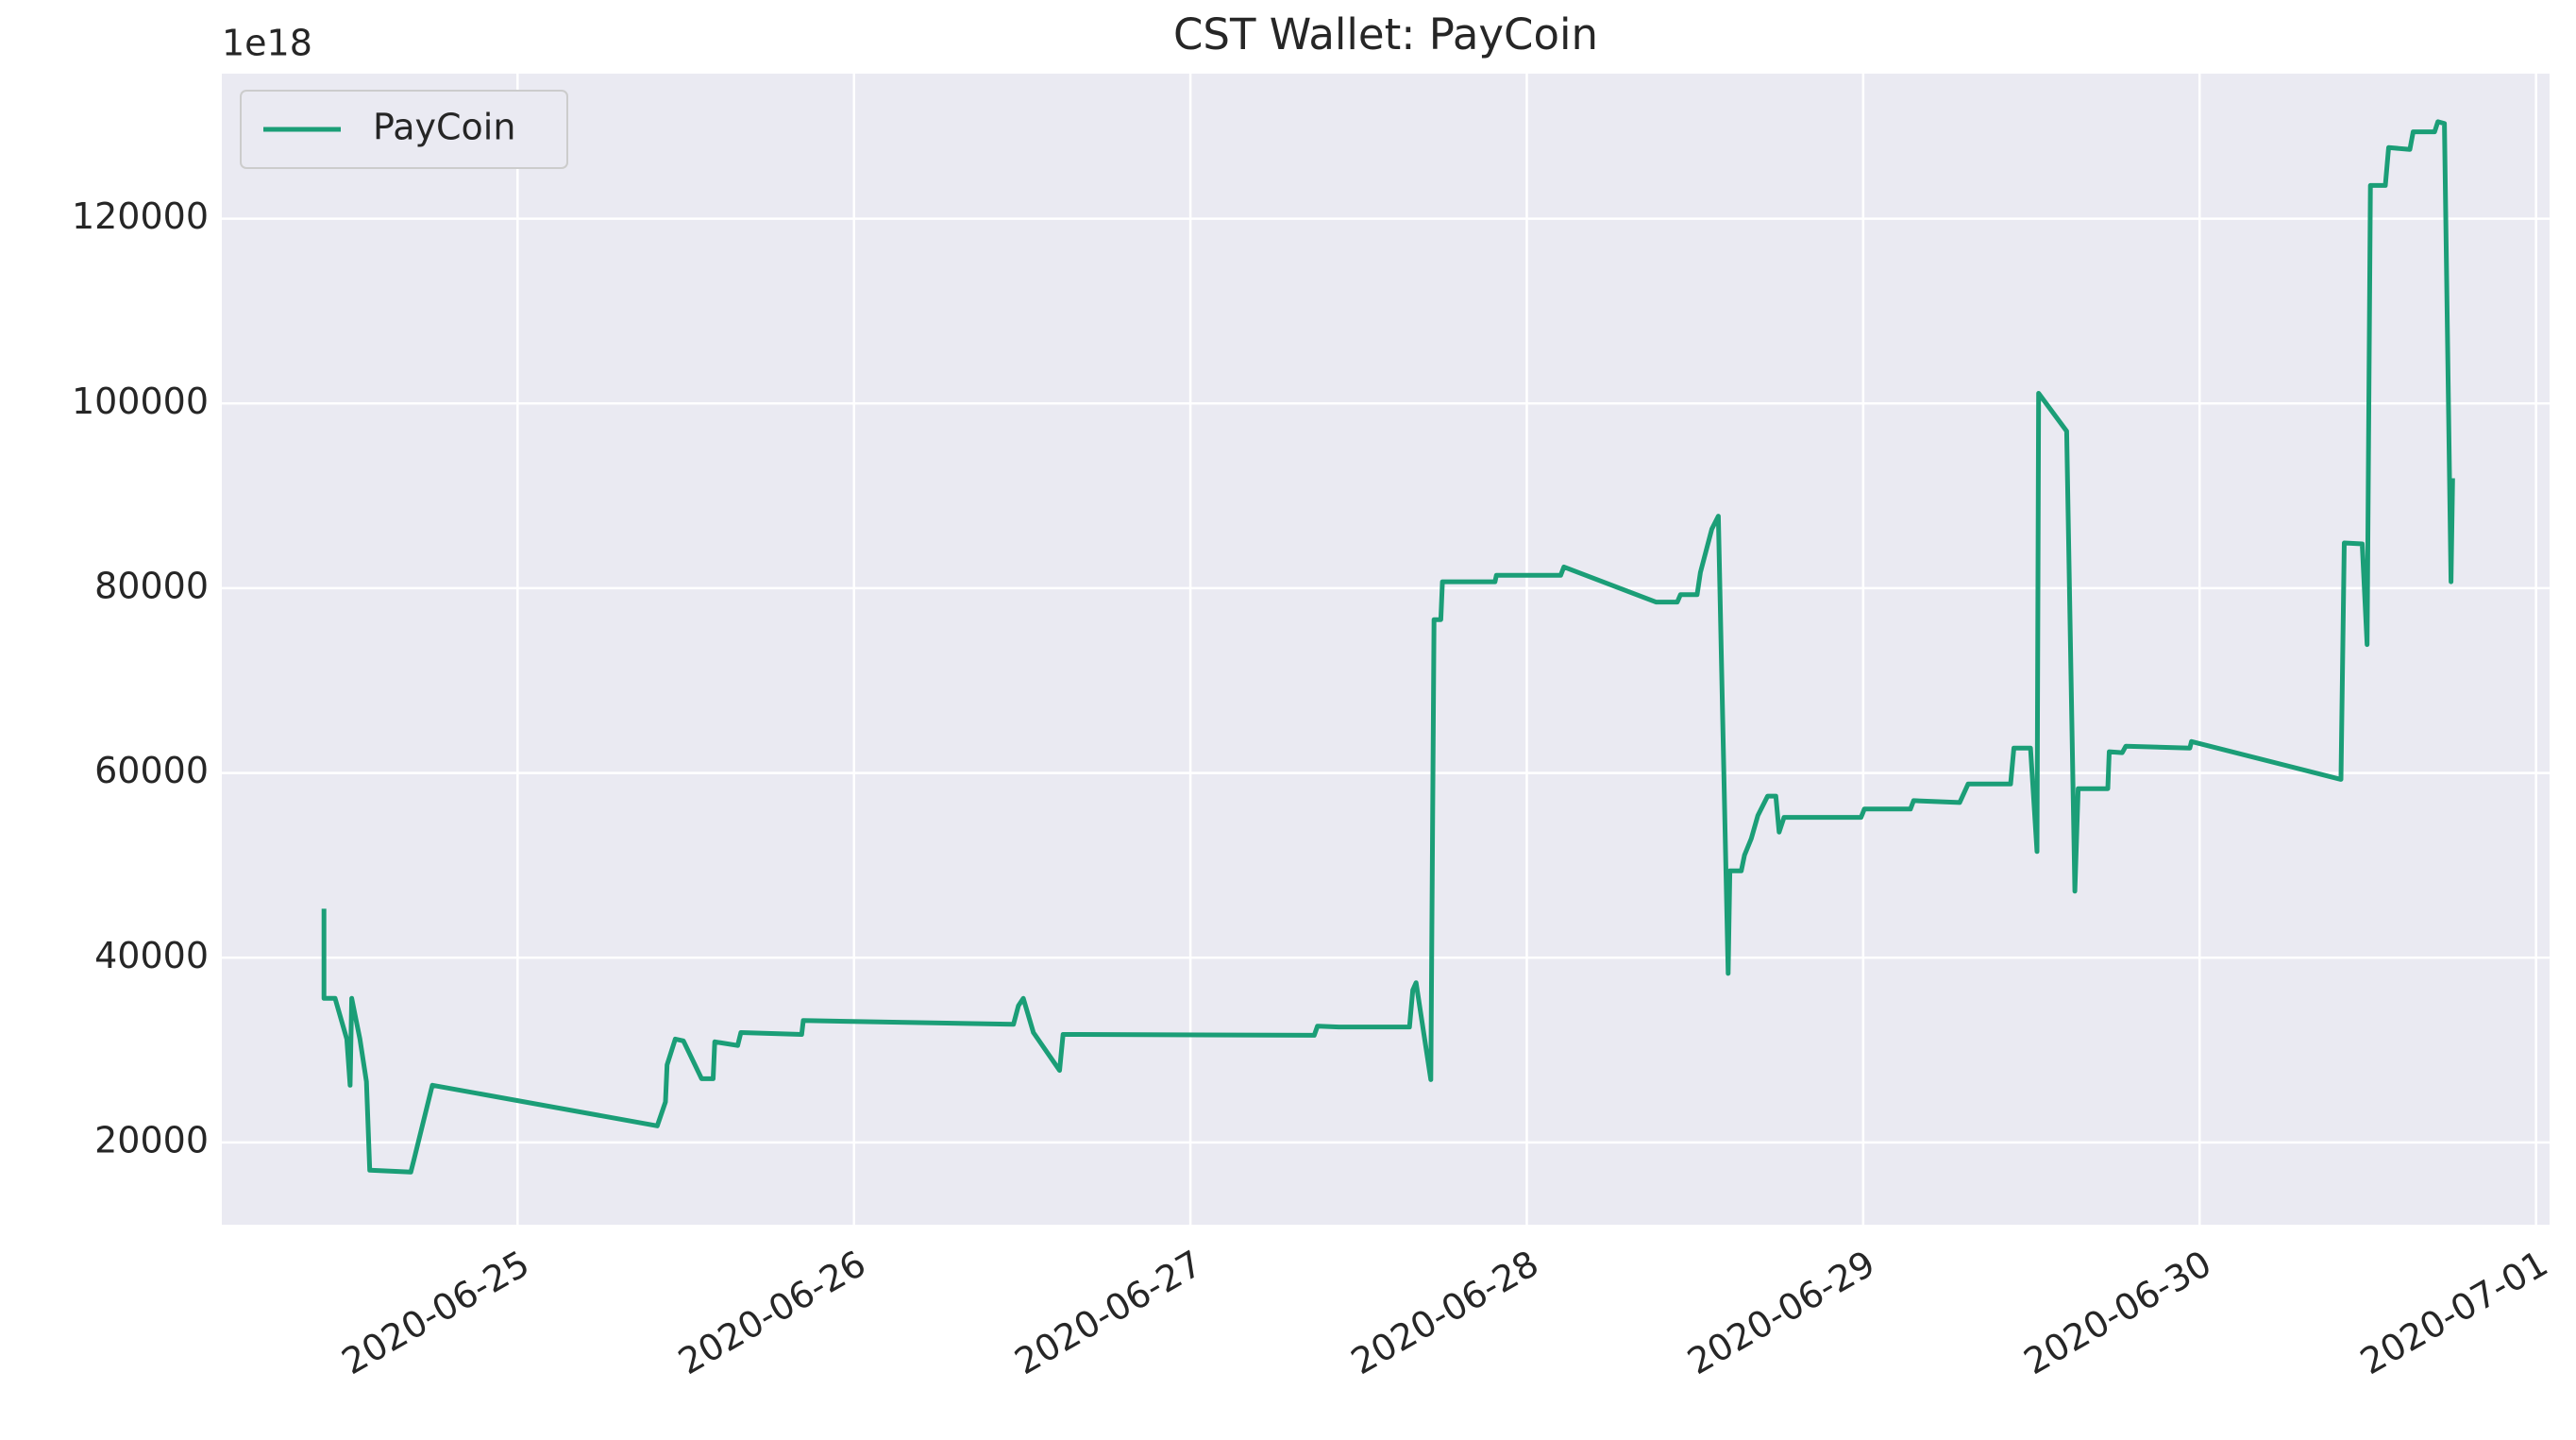  I want to click on y-tick-label: 100000, so click(140, 401).